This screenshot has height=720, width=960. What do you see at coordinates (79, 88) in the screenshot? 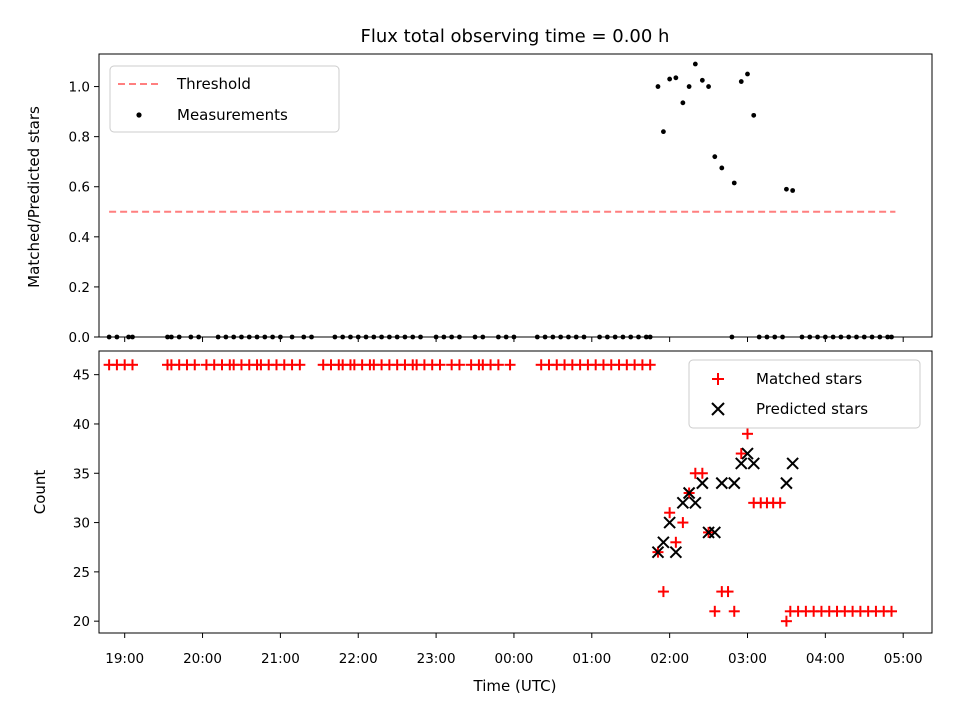
I see `top-y-tick-label: 1.0` at bounding box center [79, 88].